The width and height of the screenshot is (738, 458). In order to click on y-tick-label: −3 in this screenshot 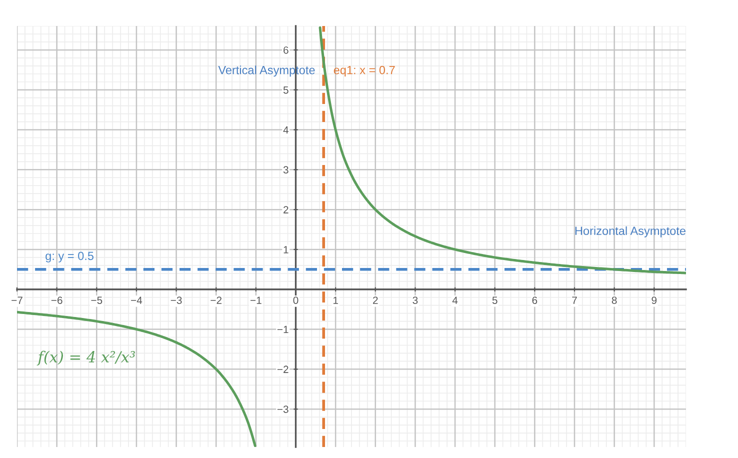, I will do `click(282, 409)`.